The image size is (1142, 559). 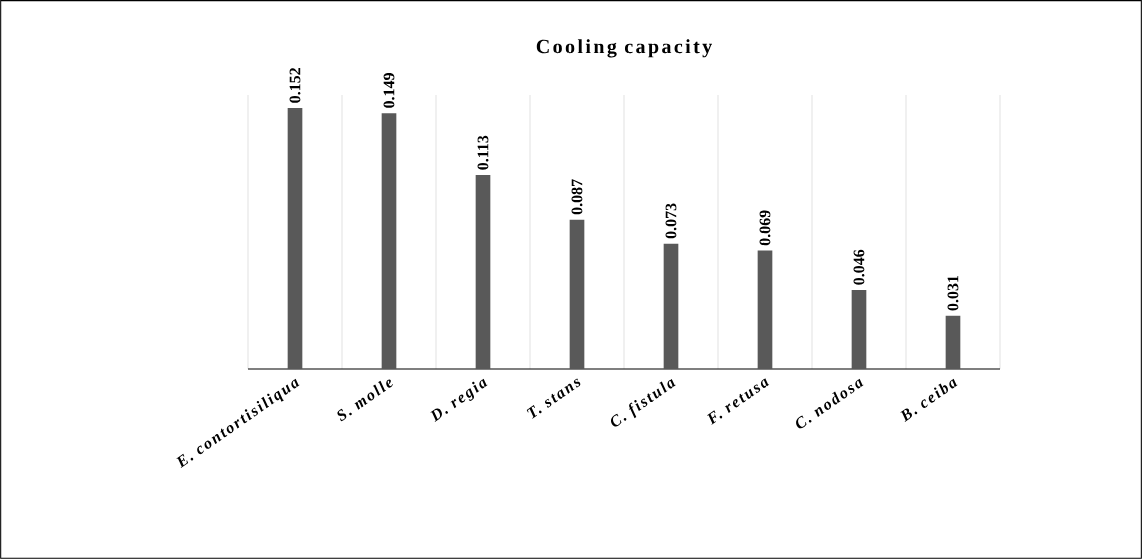 What do you see at coordinates (953, 293) in the screenshot?
I see `data-label: 0.031` at bounding box center [953, 293].